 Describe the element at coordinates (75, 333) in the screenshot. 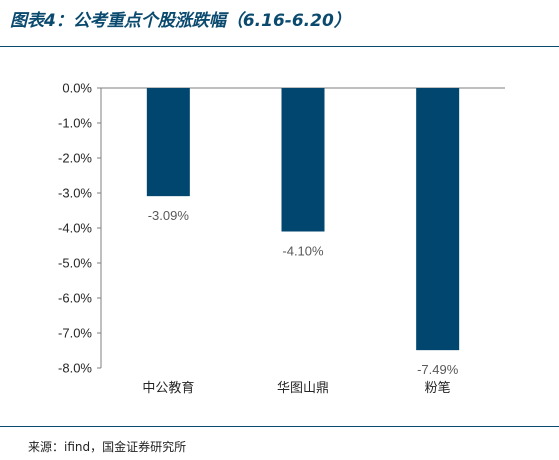

I see `y-tick-label: -7.0%` at that location.